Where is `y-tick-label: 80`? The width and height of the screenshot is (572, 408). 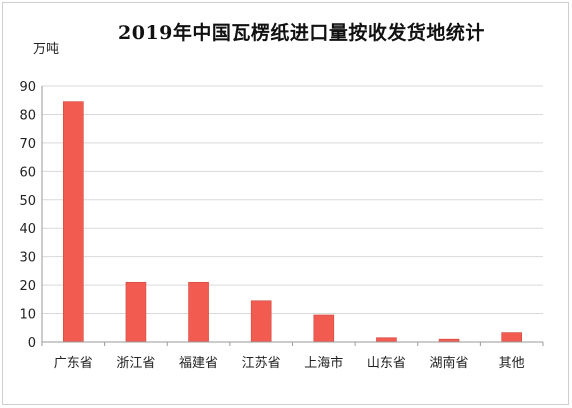
y-tick-label: 80 is located at coordinates (27, 115).